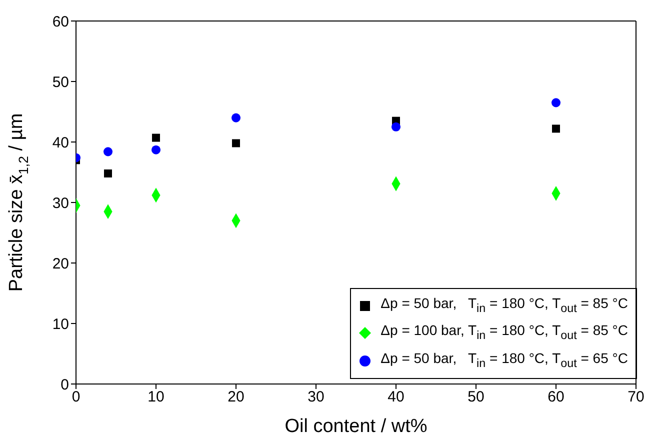  What do you see at coordinates (60, 203) in the screenshot?
I see `y-tick-label: 30` at bounding box center [60, 203].